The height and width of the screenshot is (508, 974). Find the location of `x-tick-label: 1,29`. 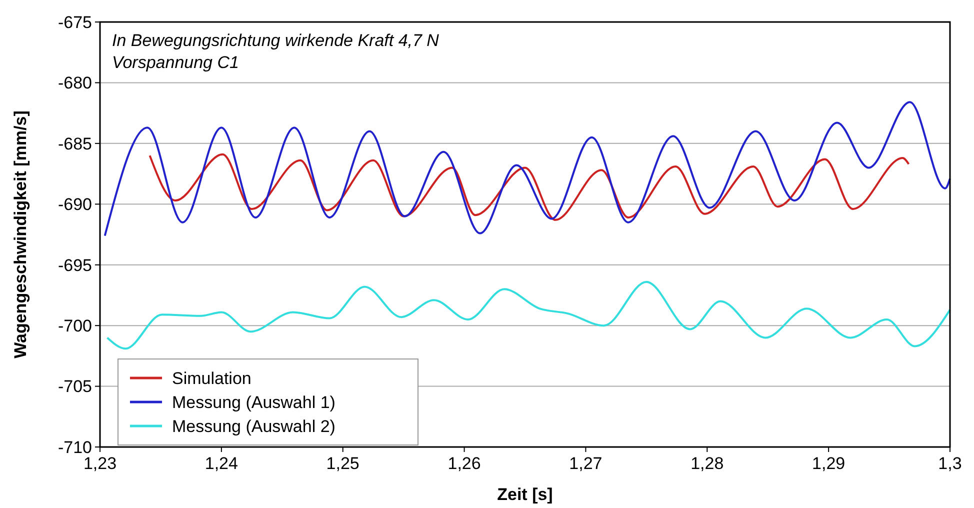

x-tick-label: 1,29 is located at coordinates (829, 463).